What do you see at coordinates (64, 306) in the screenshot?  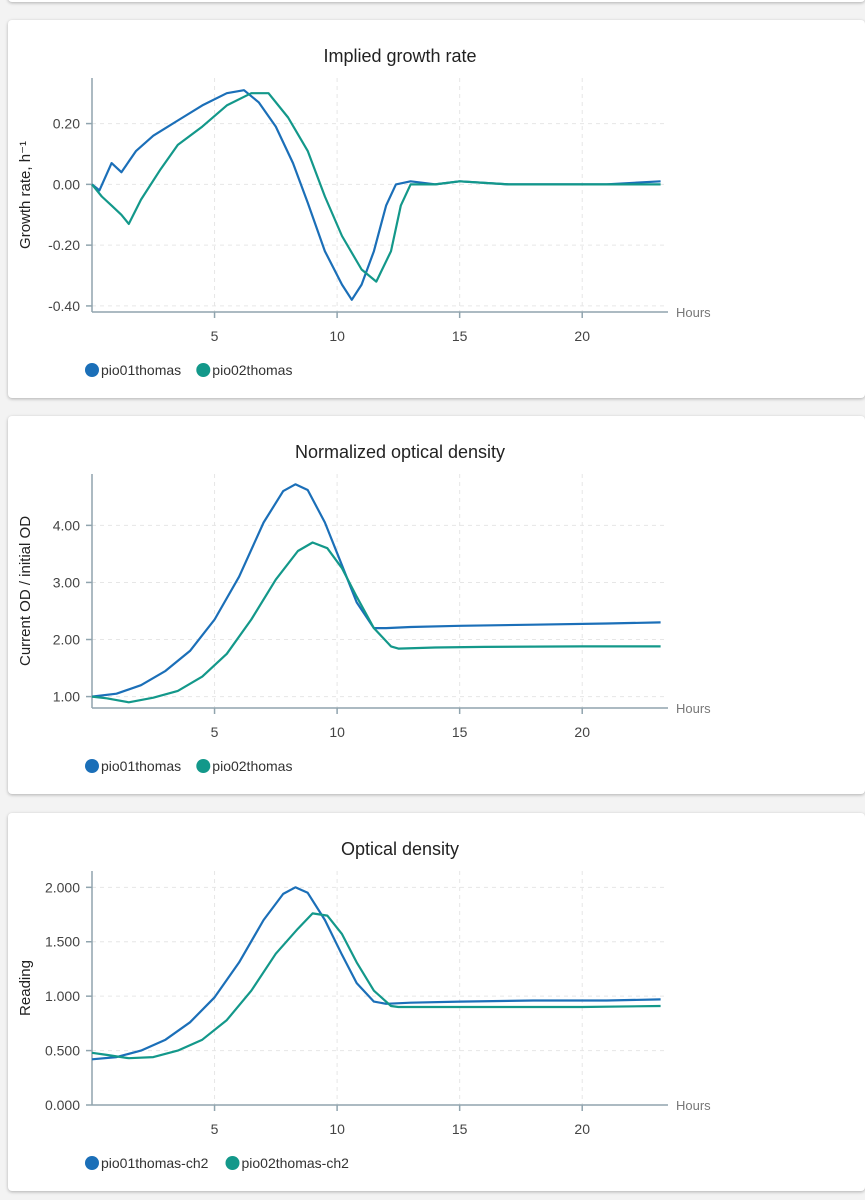 I see `y-tick-label: -0.40` at bounding box center [64, 306].